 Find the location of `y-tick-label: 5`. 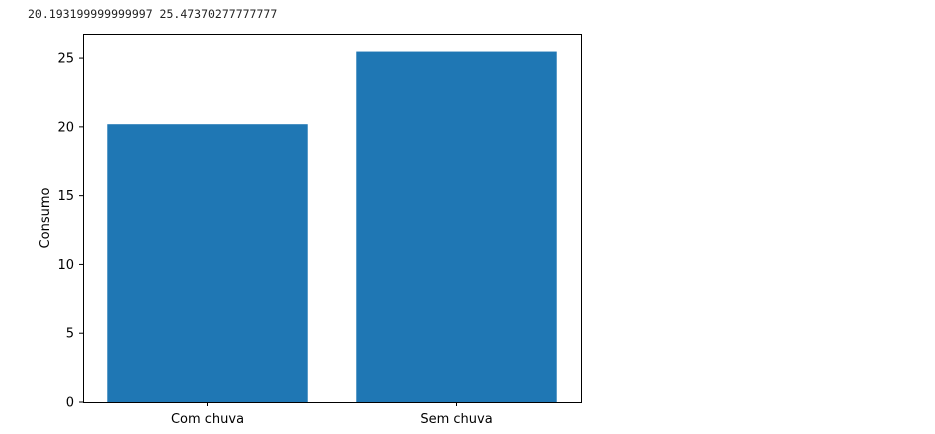

y-tick-label: 5 is located at coordinates (70, 334).